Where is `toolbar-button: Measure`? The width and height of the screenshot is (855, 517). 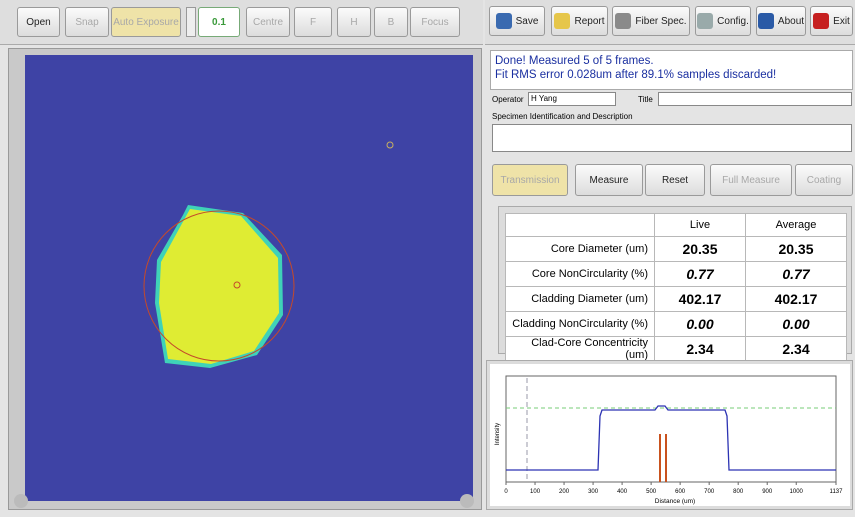
toolbar-button: Measure is located at coordinates (609, 180).